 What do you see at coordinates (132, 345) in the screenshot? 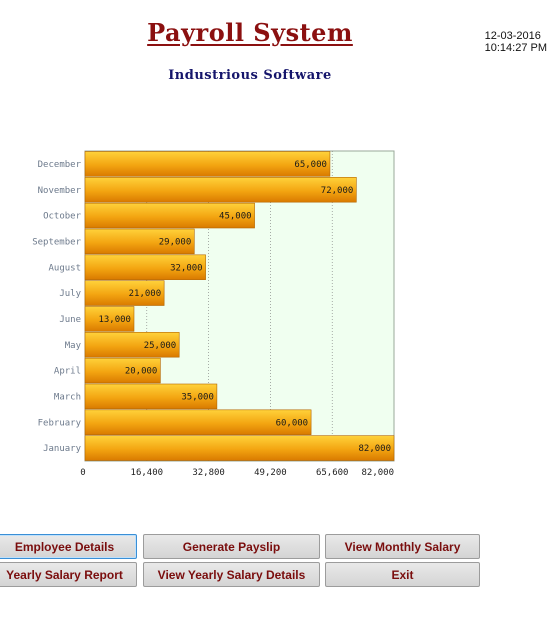
I see `bar-may` at bounding box center [132, 345].